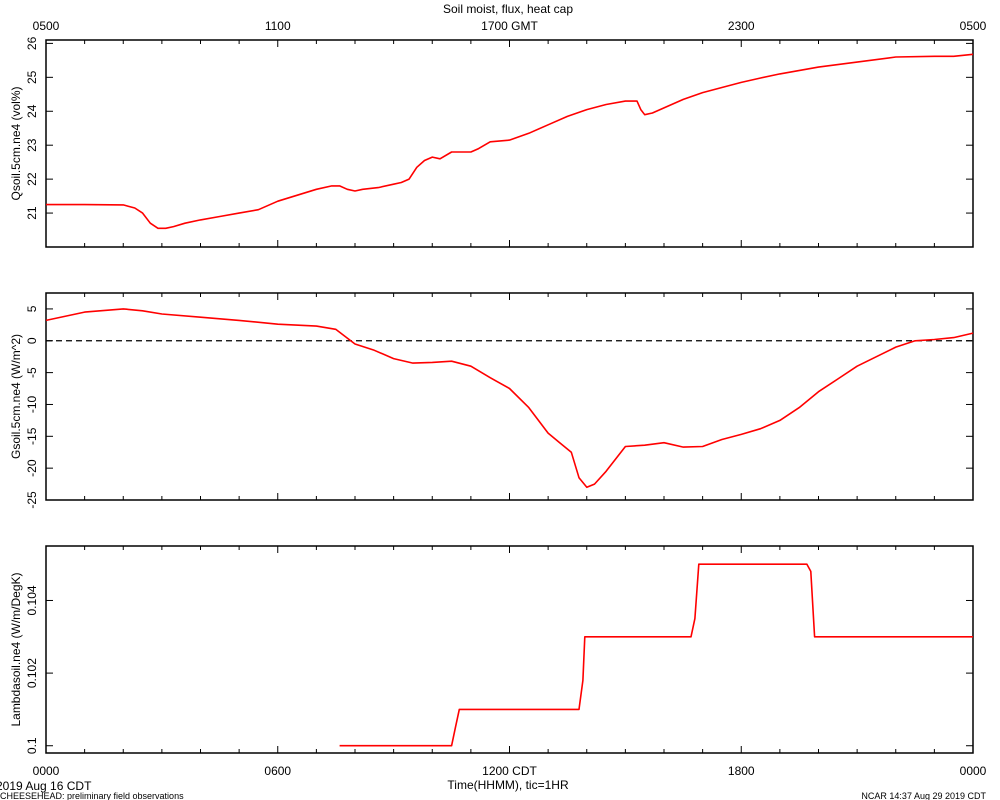 This screenshot has width=1000, height=800. Describe the element at coordinates (32, 468) in the screenshot. I see `y-tick-label: -20` at that location.